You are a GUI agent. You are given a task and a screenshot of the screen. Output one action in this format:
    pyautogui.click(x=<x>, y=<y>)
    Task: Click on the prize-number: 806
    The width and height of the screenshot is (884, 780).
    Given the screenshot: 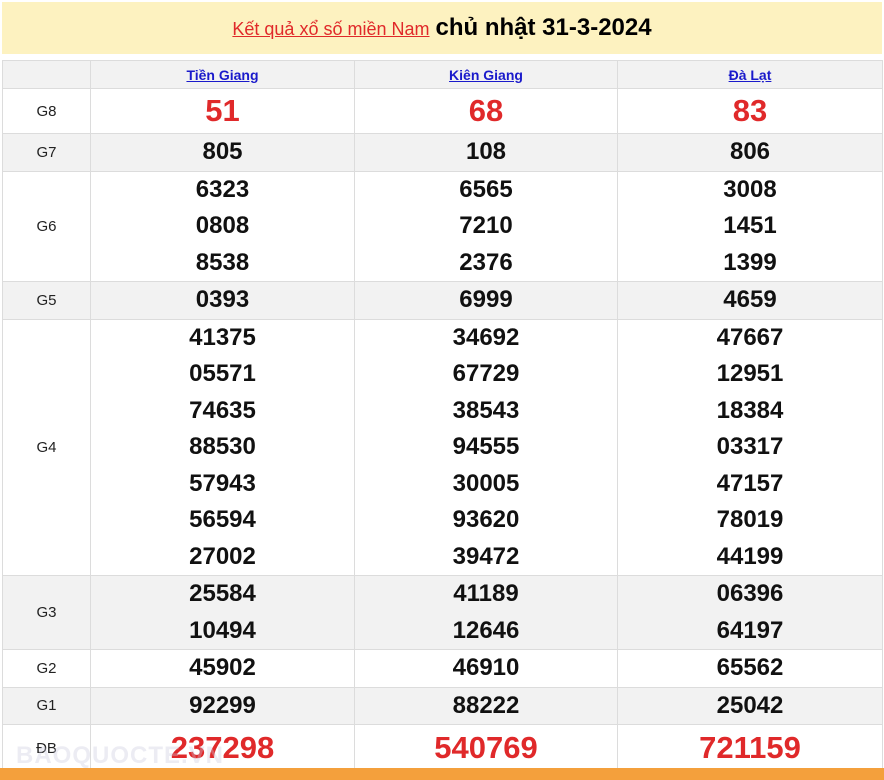 What is the action you would take?
    pyautogui.click(x=750, y=151)
    